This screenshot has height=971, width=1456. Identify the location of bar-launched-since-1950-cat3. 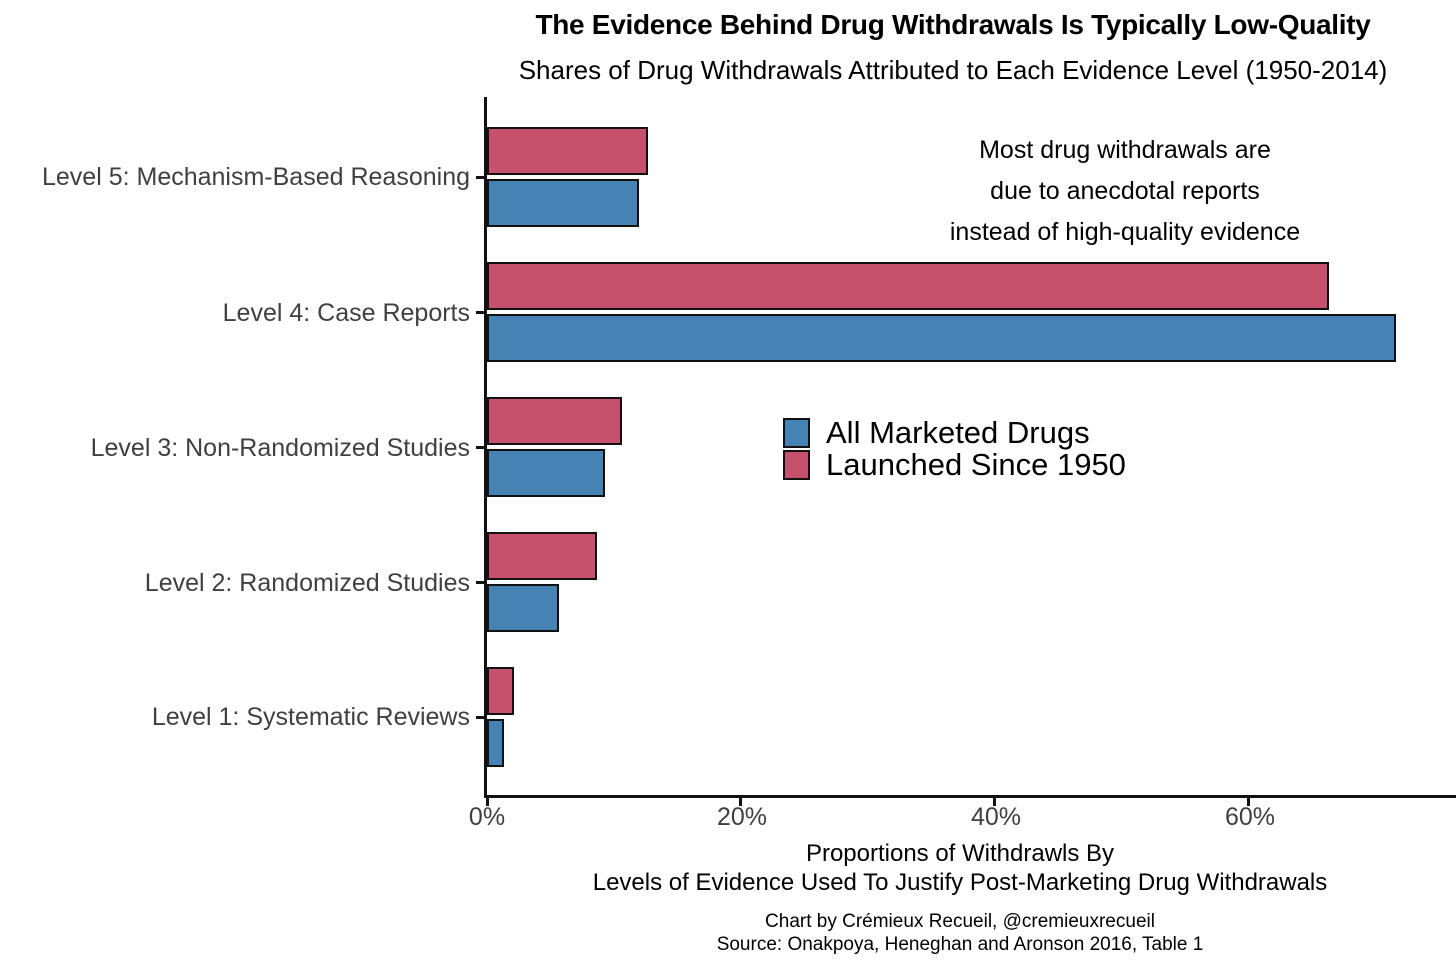
(554, 421).